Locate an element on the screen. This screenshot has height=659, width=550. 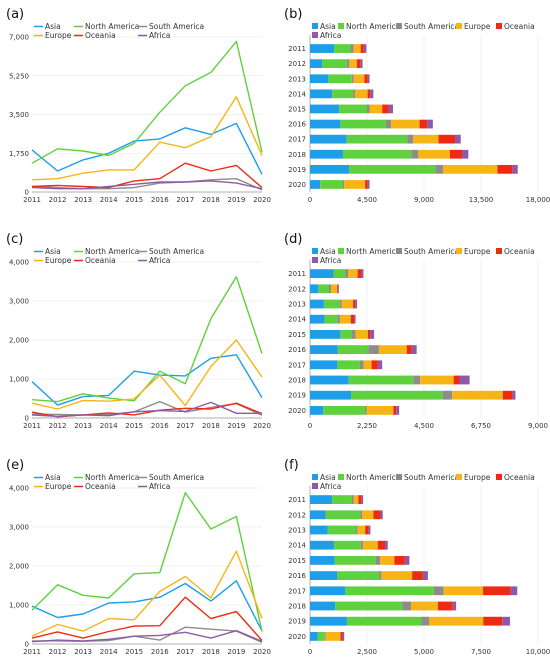
panel-a-y-tick-label: 5,250 is located at coordinates (19, 76).